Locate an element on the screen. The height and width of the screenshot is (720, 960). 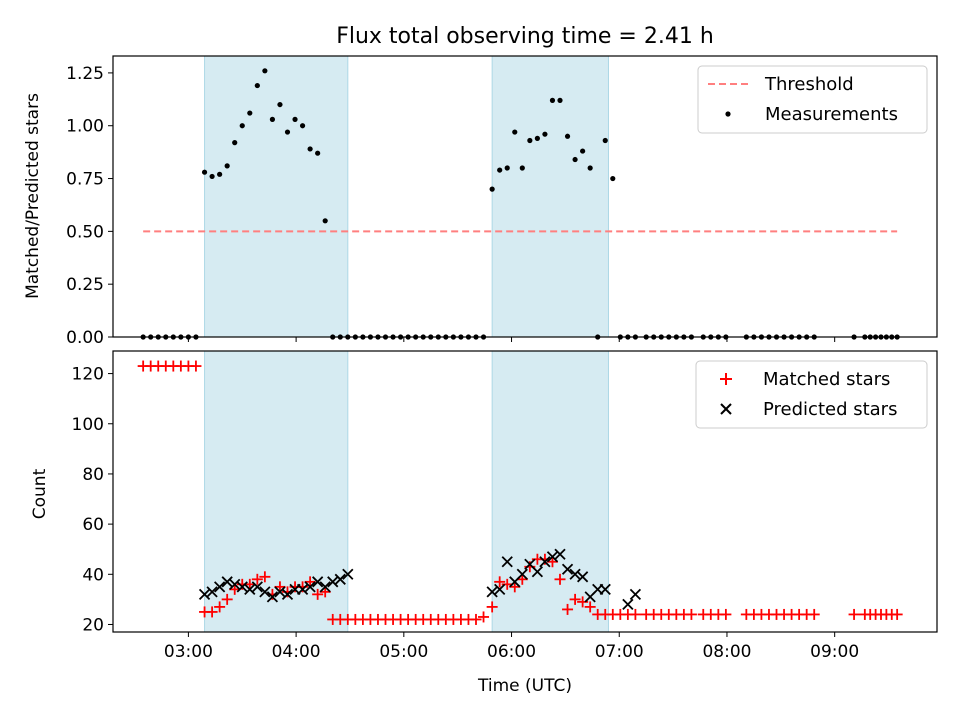
legend-threshold-label: Threshold is located at coordinates (809, 84).